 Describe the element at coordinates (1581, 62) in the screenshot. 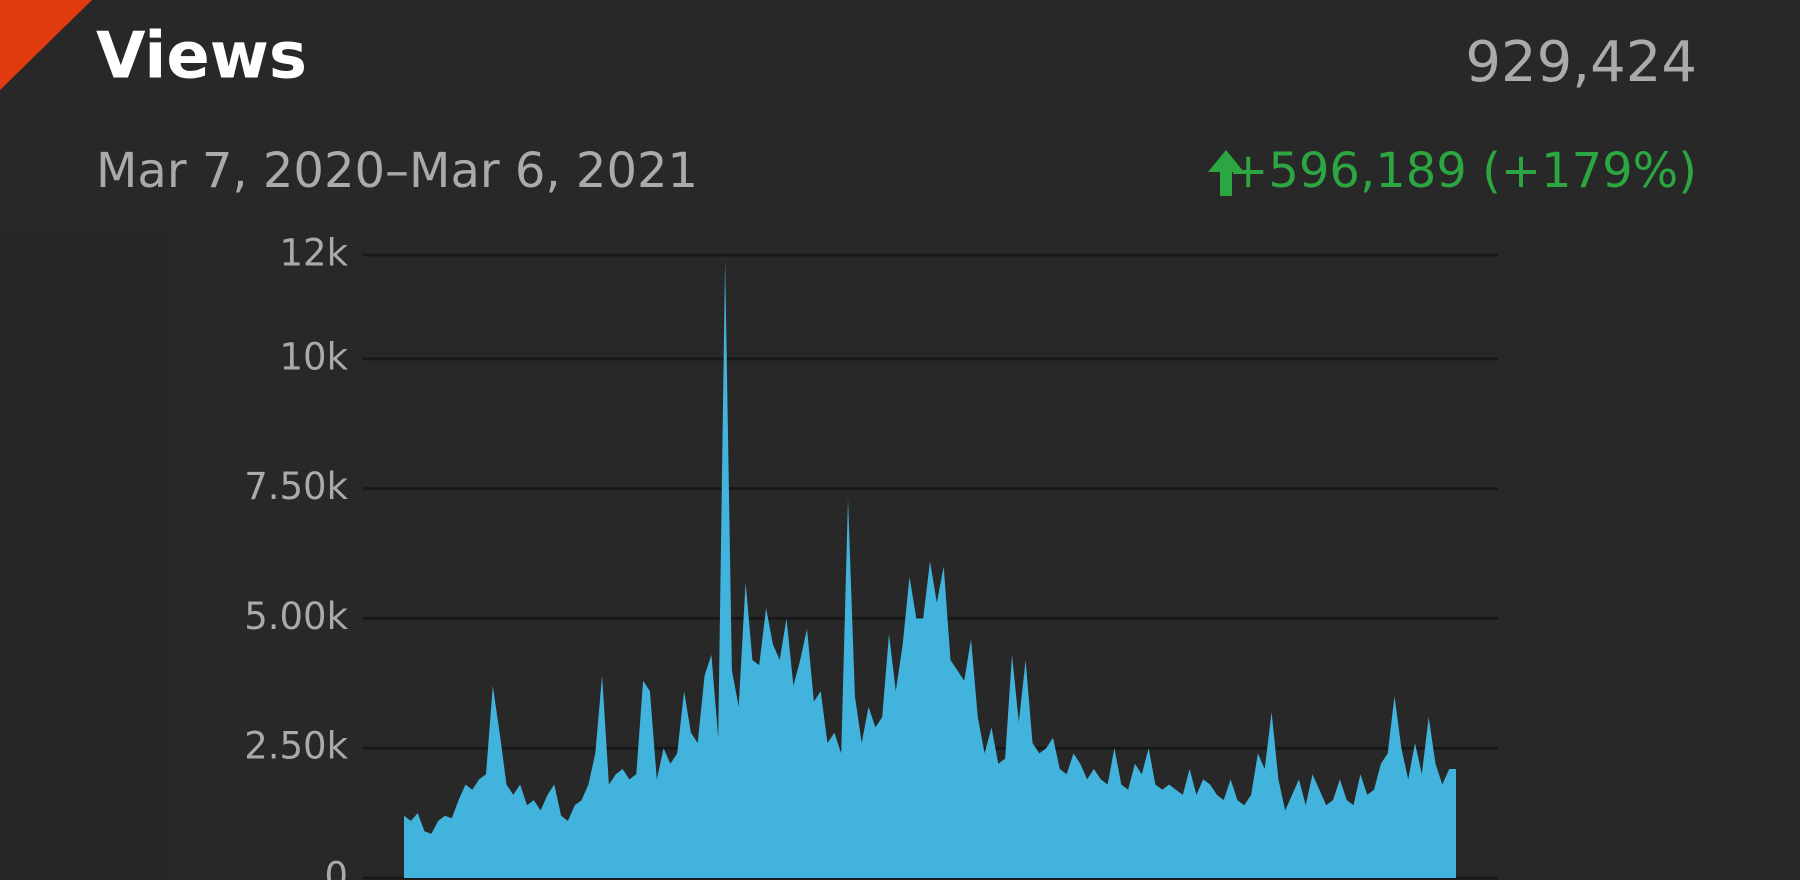

I see `total: 929,424` at that location.